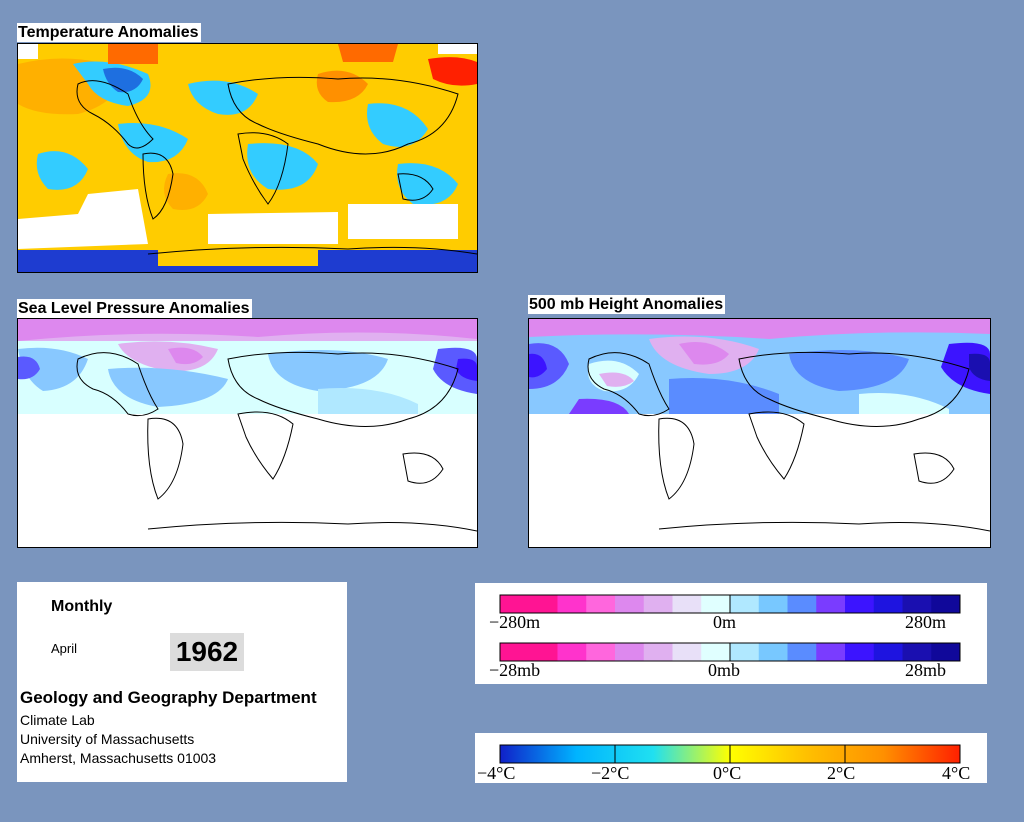 This screenshot has height=822, width=1024. Describe the element at coordinates (514, 622) in the screenshot. I see `height-min-label: −280m` at that location.